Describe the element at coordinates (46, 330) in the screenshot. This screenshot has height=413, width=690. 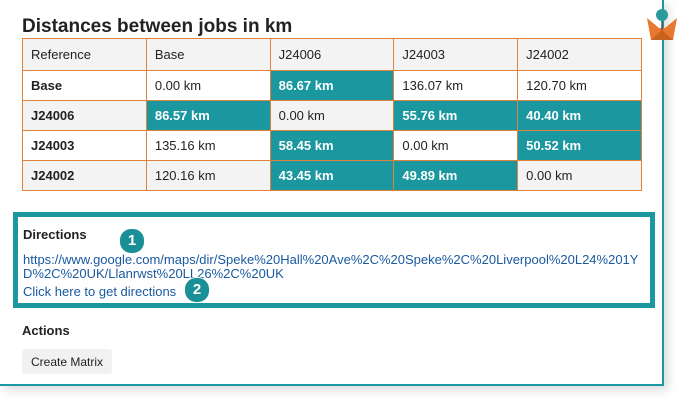
I see `actions-heading: Actions` at that location.